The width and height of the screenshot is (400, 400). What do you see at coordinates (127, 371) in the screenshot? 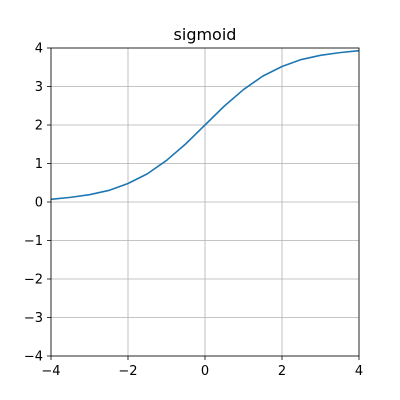
I see `x-tick-label: −2` at bounding box center [127, 371].